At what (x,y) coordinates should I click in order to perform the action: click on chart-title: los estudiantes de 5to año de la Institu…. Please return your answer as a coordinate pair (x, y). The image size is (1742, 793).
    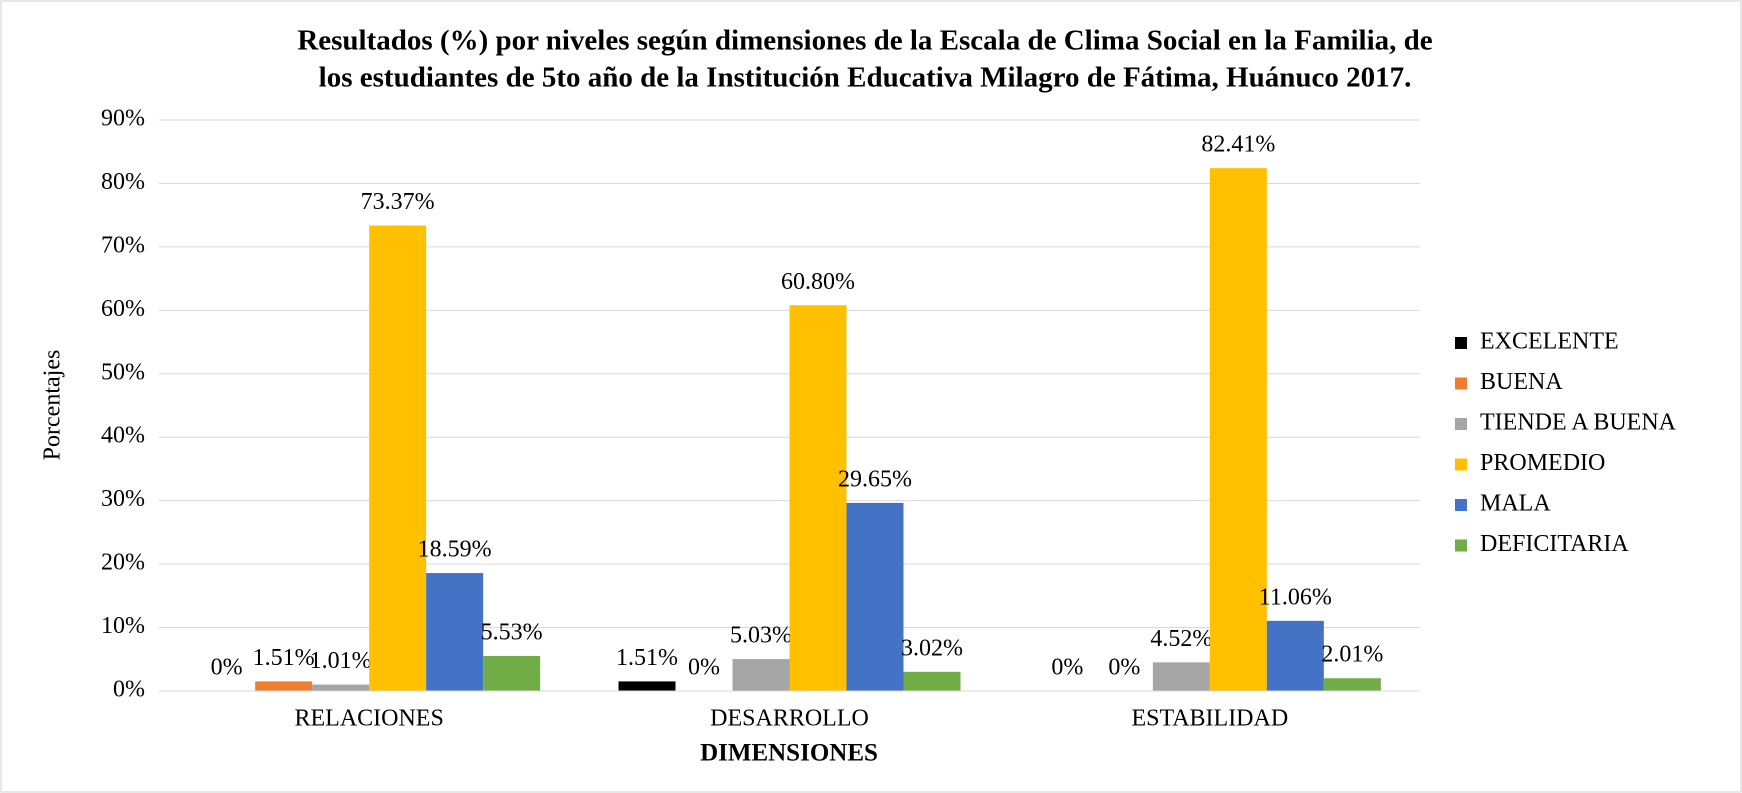
    Looking at the image, I should click on (865, 78).